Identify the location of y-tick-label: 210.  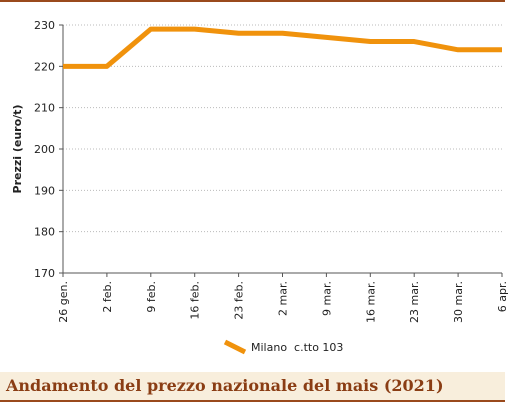
(44, 108).